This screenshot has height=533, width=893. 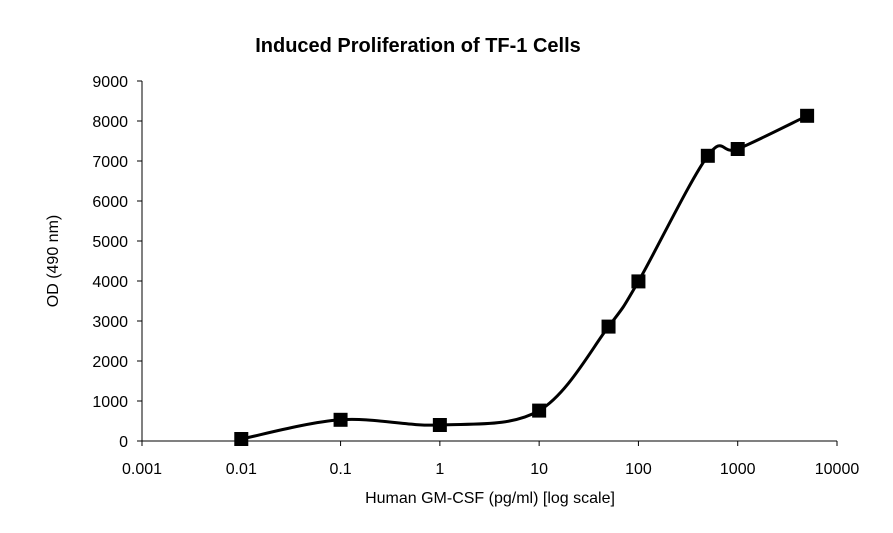 What do you see at coordinates (110, 202) in the screenshot?
I see `y-tick-label: 6000` at bounding box center [110, 202].